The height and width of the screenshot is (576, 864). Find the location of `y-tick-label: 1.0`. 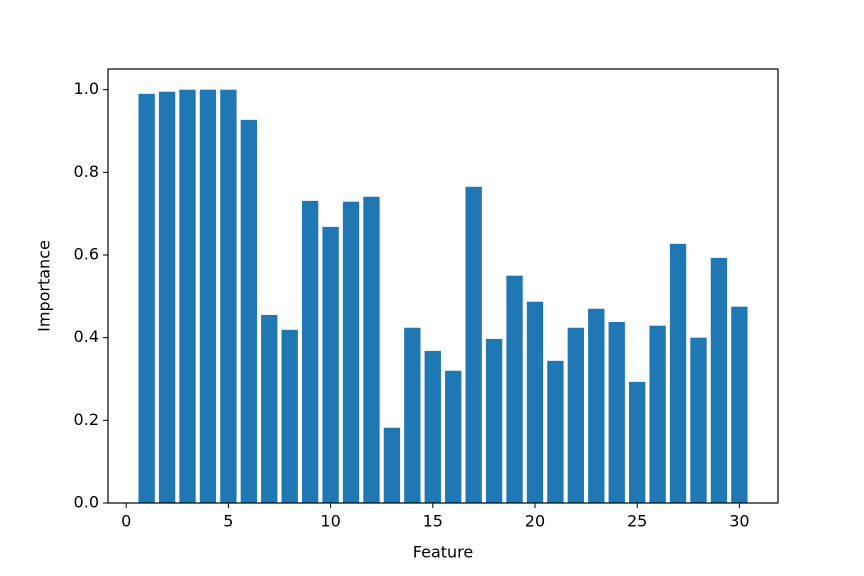

y-tick-label: 1.0 is located at coordinates (86, 88).